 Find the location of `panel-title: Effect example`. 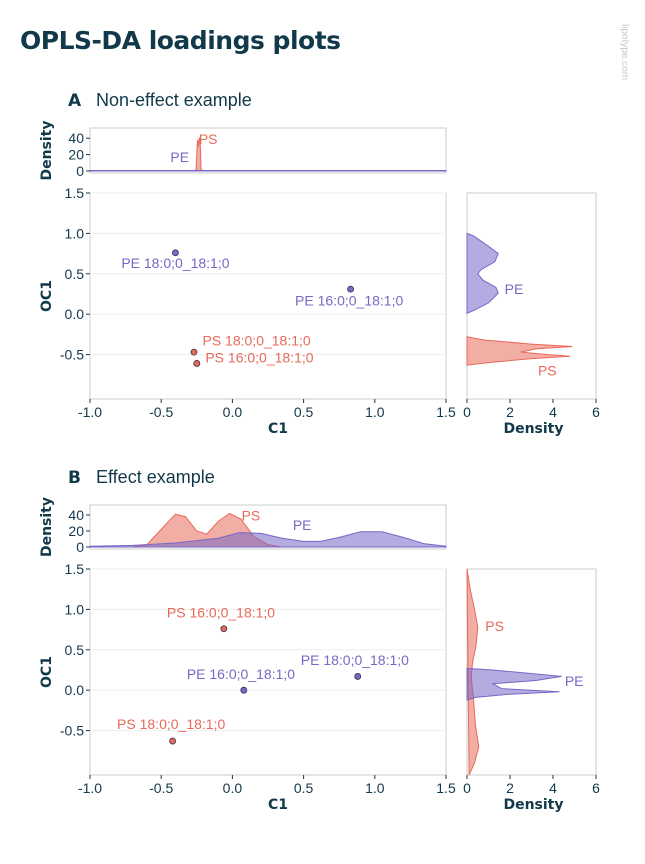

panel-title: Effect example is located at coordinates (155, 477).